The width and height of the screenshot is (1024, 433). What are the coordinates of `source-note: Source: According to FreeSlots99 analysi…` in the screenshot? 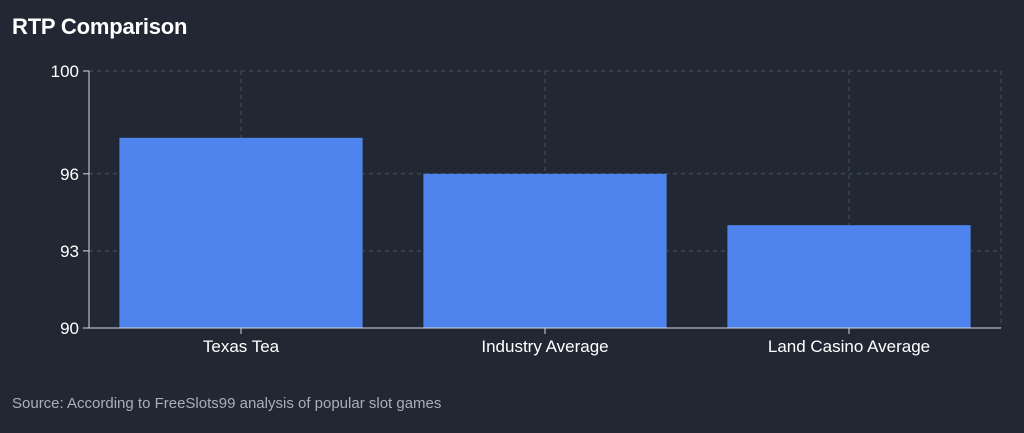 It's located at (227, 403).